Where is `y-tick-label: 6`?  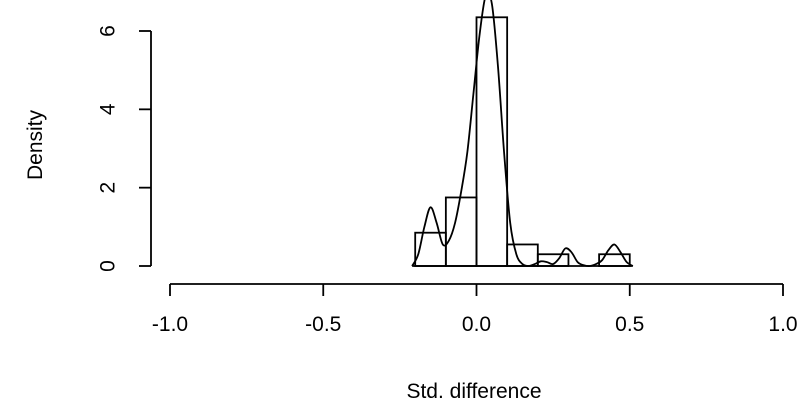
y-tick-label: 6 is located at coordinates (108, 31).